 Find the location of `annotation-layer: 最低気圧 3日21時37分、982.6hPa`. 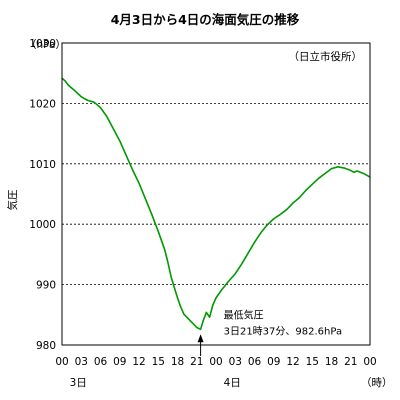

annotation-layer: 最低気圧 3日21時37分、982.6hPa is located at coordinates (270, 332).